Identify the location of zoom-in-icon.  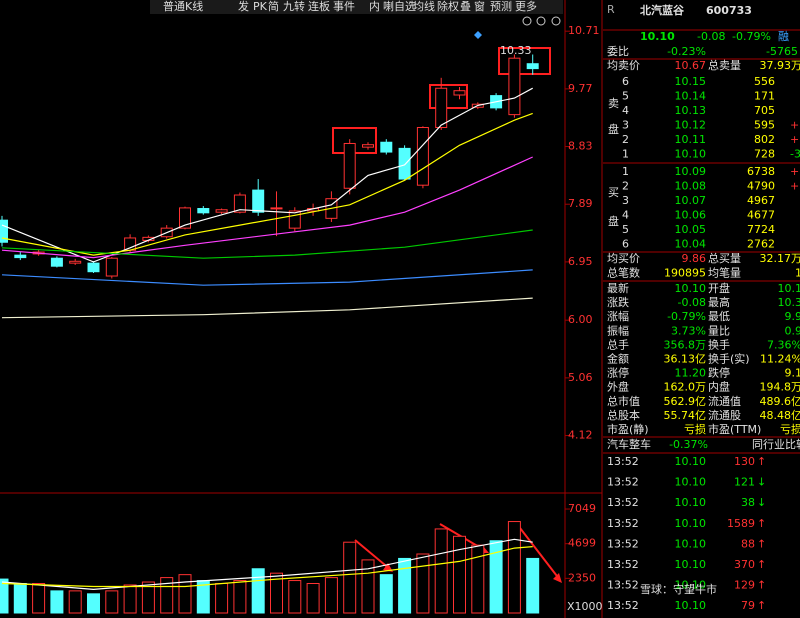
(527, 21).